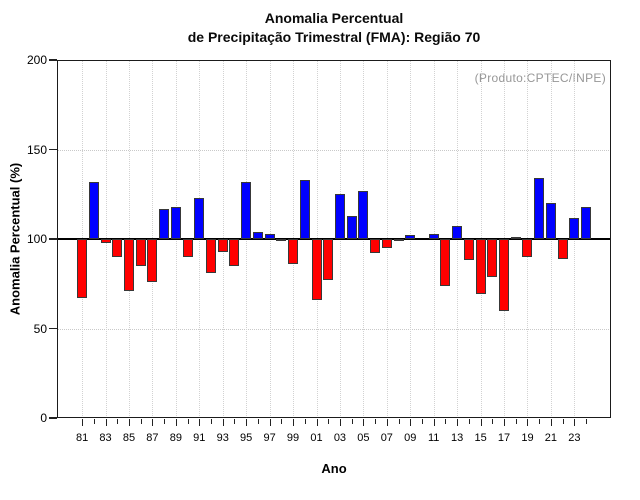 Image resolution: width=640 pixels, height=500 pixels. What do you see at coordinates (363, 214) in the screenshot?
I see `bar-2005` at bounding box center [363, 214].